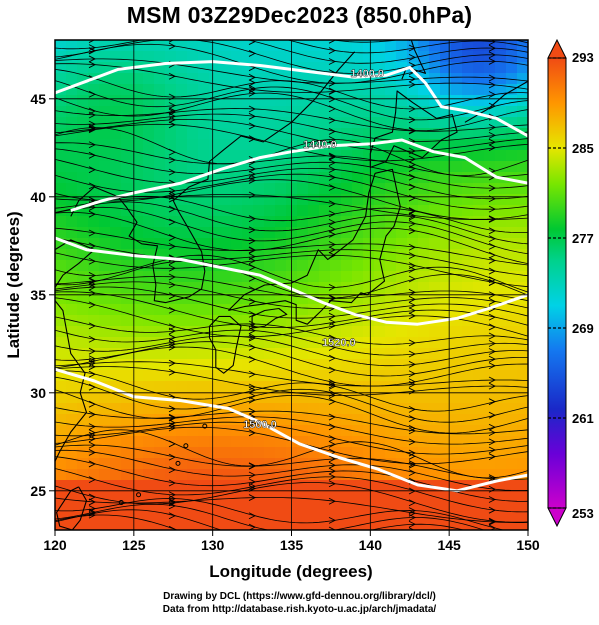  I want to click on colorbar-gradient, so click(557, 283).